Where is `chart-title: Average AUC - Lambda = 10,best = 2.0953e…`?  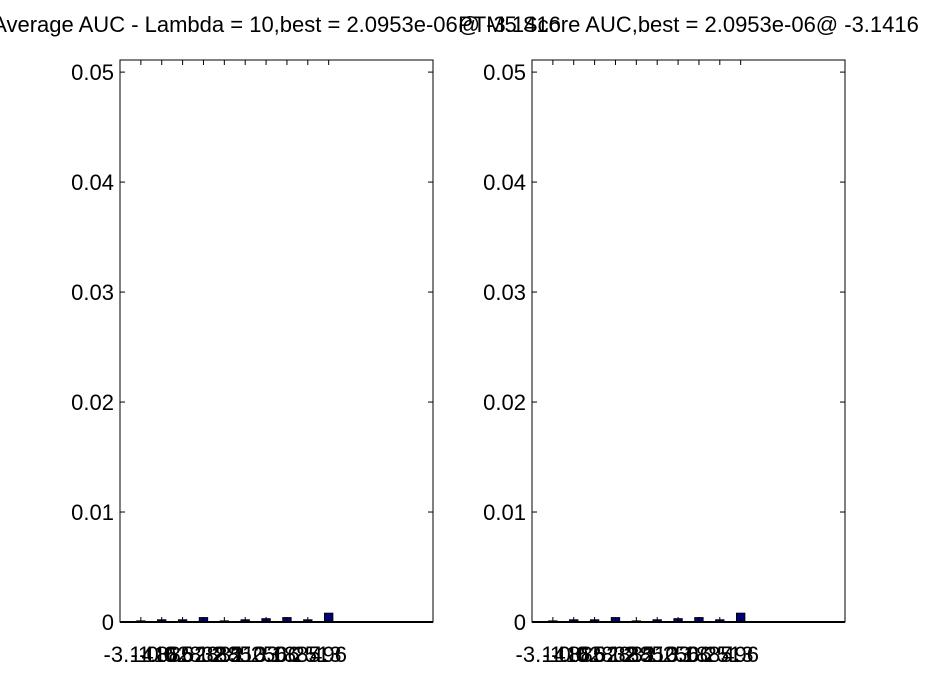
chart-title: Average AUC - Lambda = 10,best = 2.0953e… is located at coordinates (280, 24).